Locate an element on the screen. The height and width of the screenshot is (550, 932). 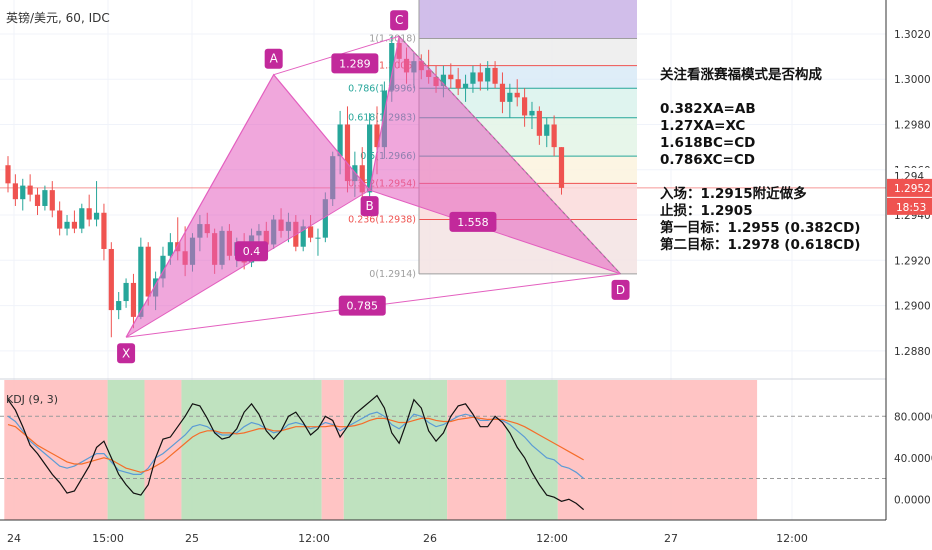
x-tick-label: 15:00 is located at coordinates (108, 538).